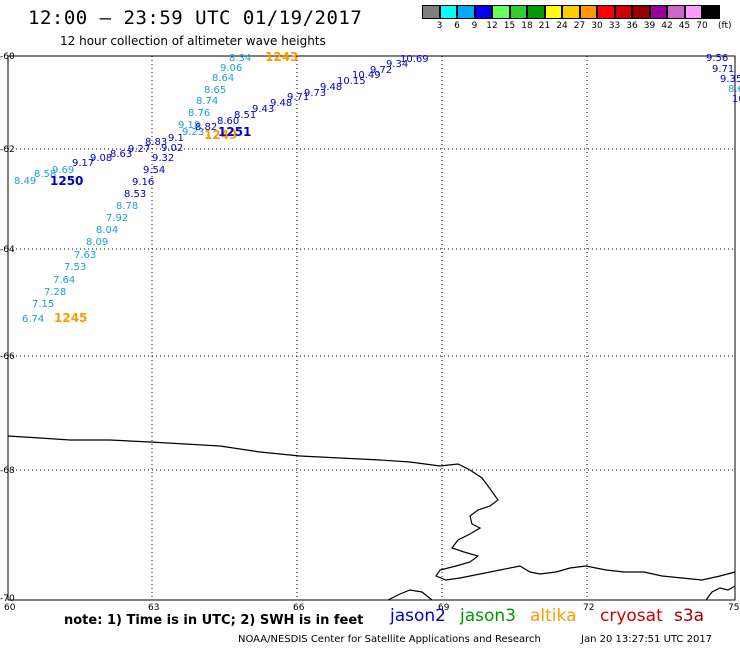 Image resolution: width=740 pixels, height=650 pixels. Describe the element at coordinates (75, 267) in the screenshot. I see `swh-label: 7.53` at that location.